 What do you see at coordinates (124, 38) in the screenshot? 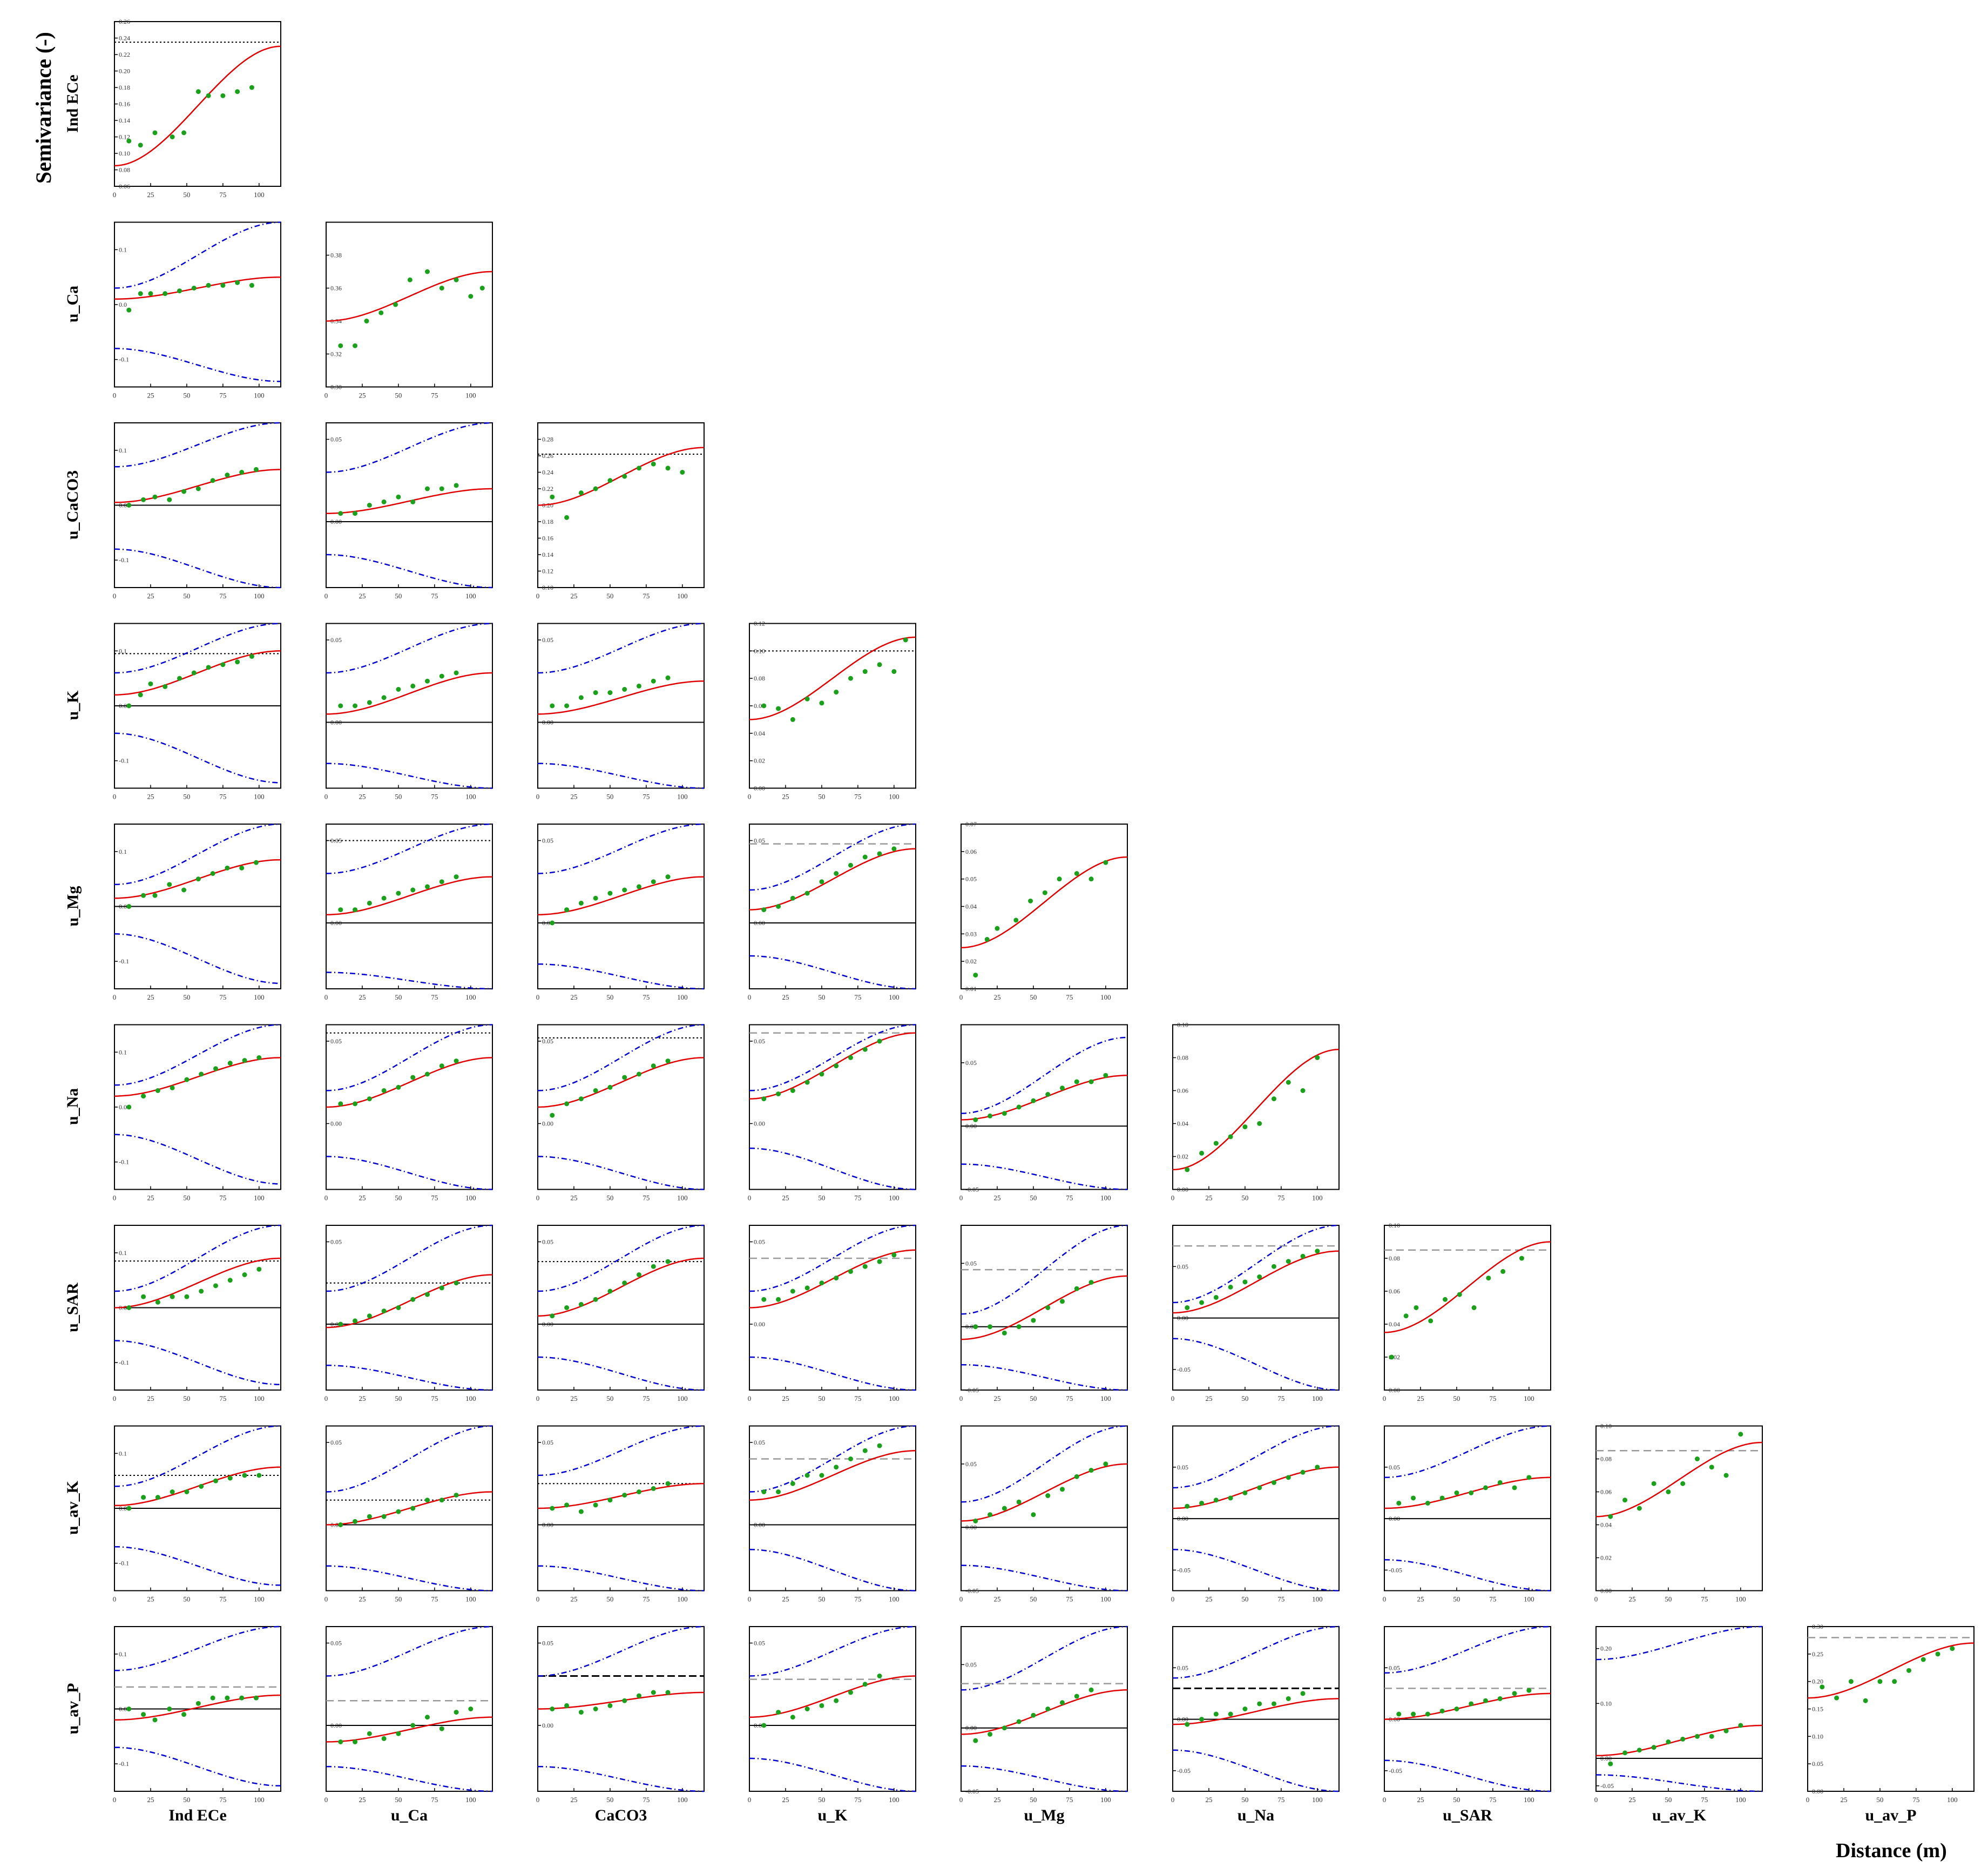
I see `y-tick-label: 0.24` at bounding box center [124, 38].